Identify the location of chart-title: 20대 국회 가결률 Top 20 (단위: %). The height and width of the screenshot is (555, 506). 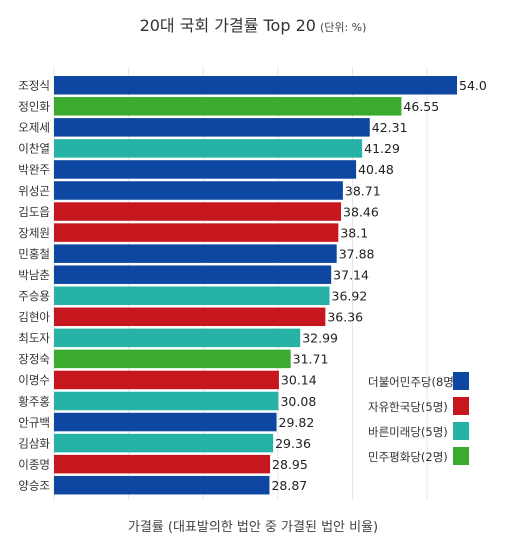
(253, 24).